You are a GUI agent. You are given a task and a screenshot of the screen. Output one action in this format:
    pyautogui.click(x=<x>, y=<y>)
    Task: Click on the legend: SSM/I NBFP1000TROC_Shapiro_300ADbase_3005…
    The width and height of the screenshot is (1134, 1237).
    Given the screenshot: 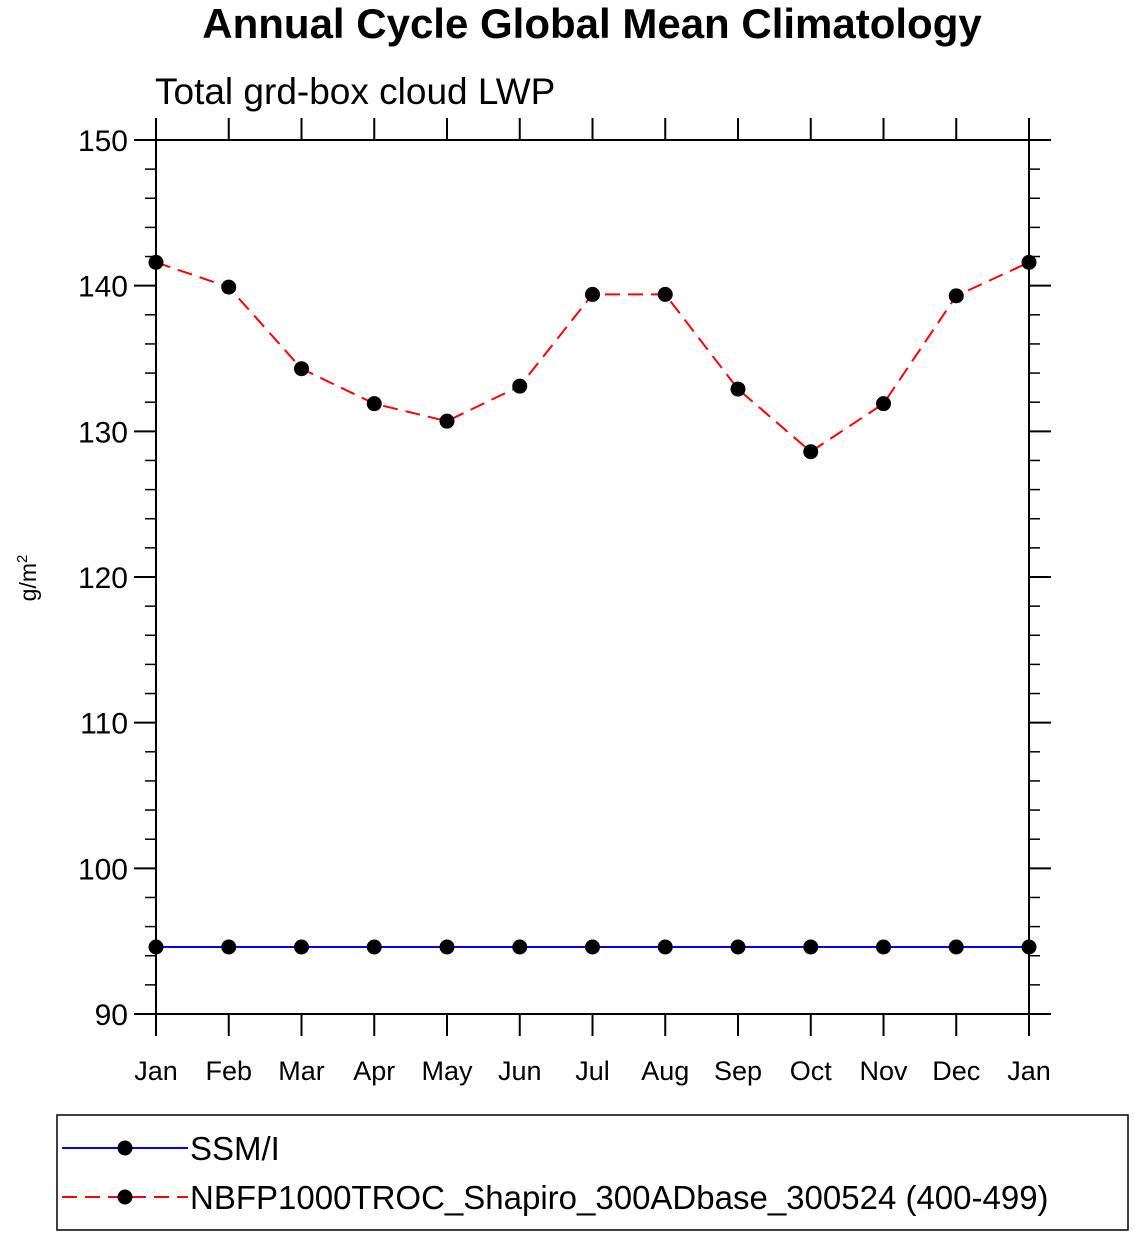 What is the action you would take?
    pyautogui.click(x=592, y=1172)
    